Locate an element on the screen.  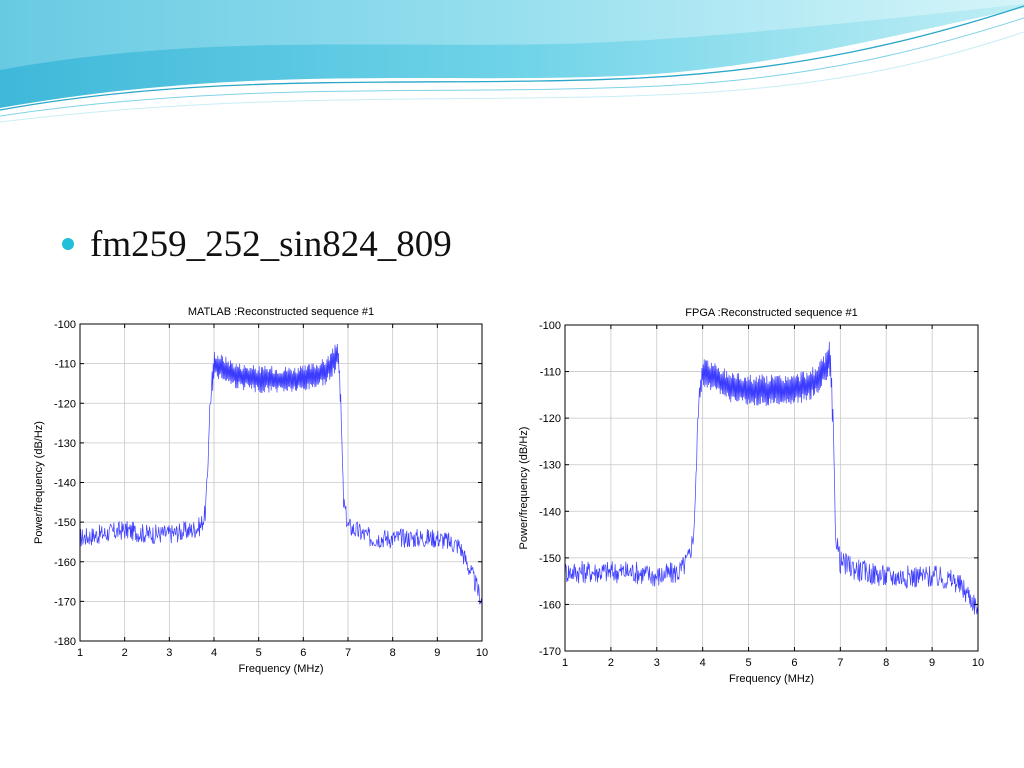
y-tick-label: -180 is located at coordinates (65, 642).